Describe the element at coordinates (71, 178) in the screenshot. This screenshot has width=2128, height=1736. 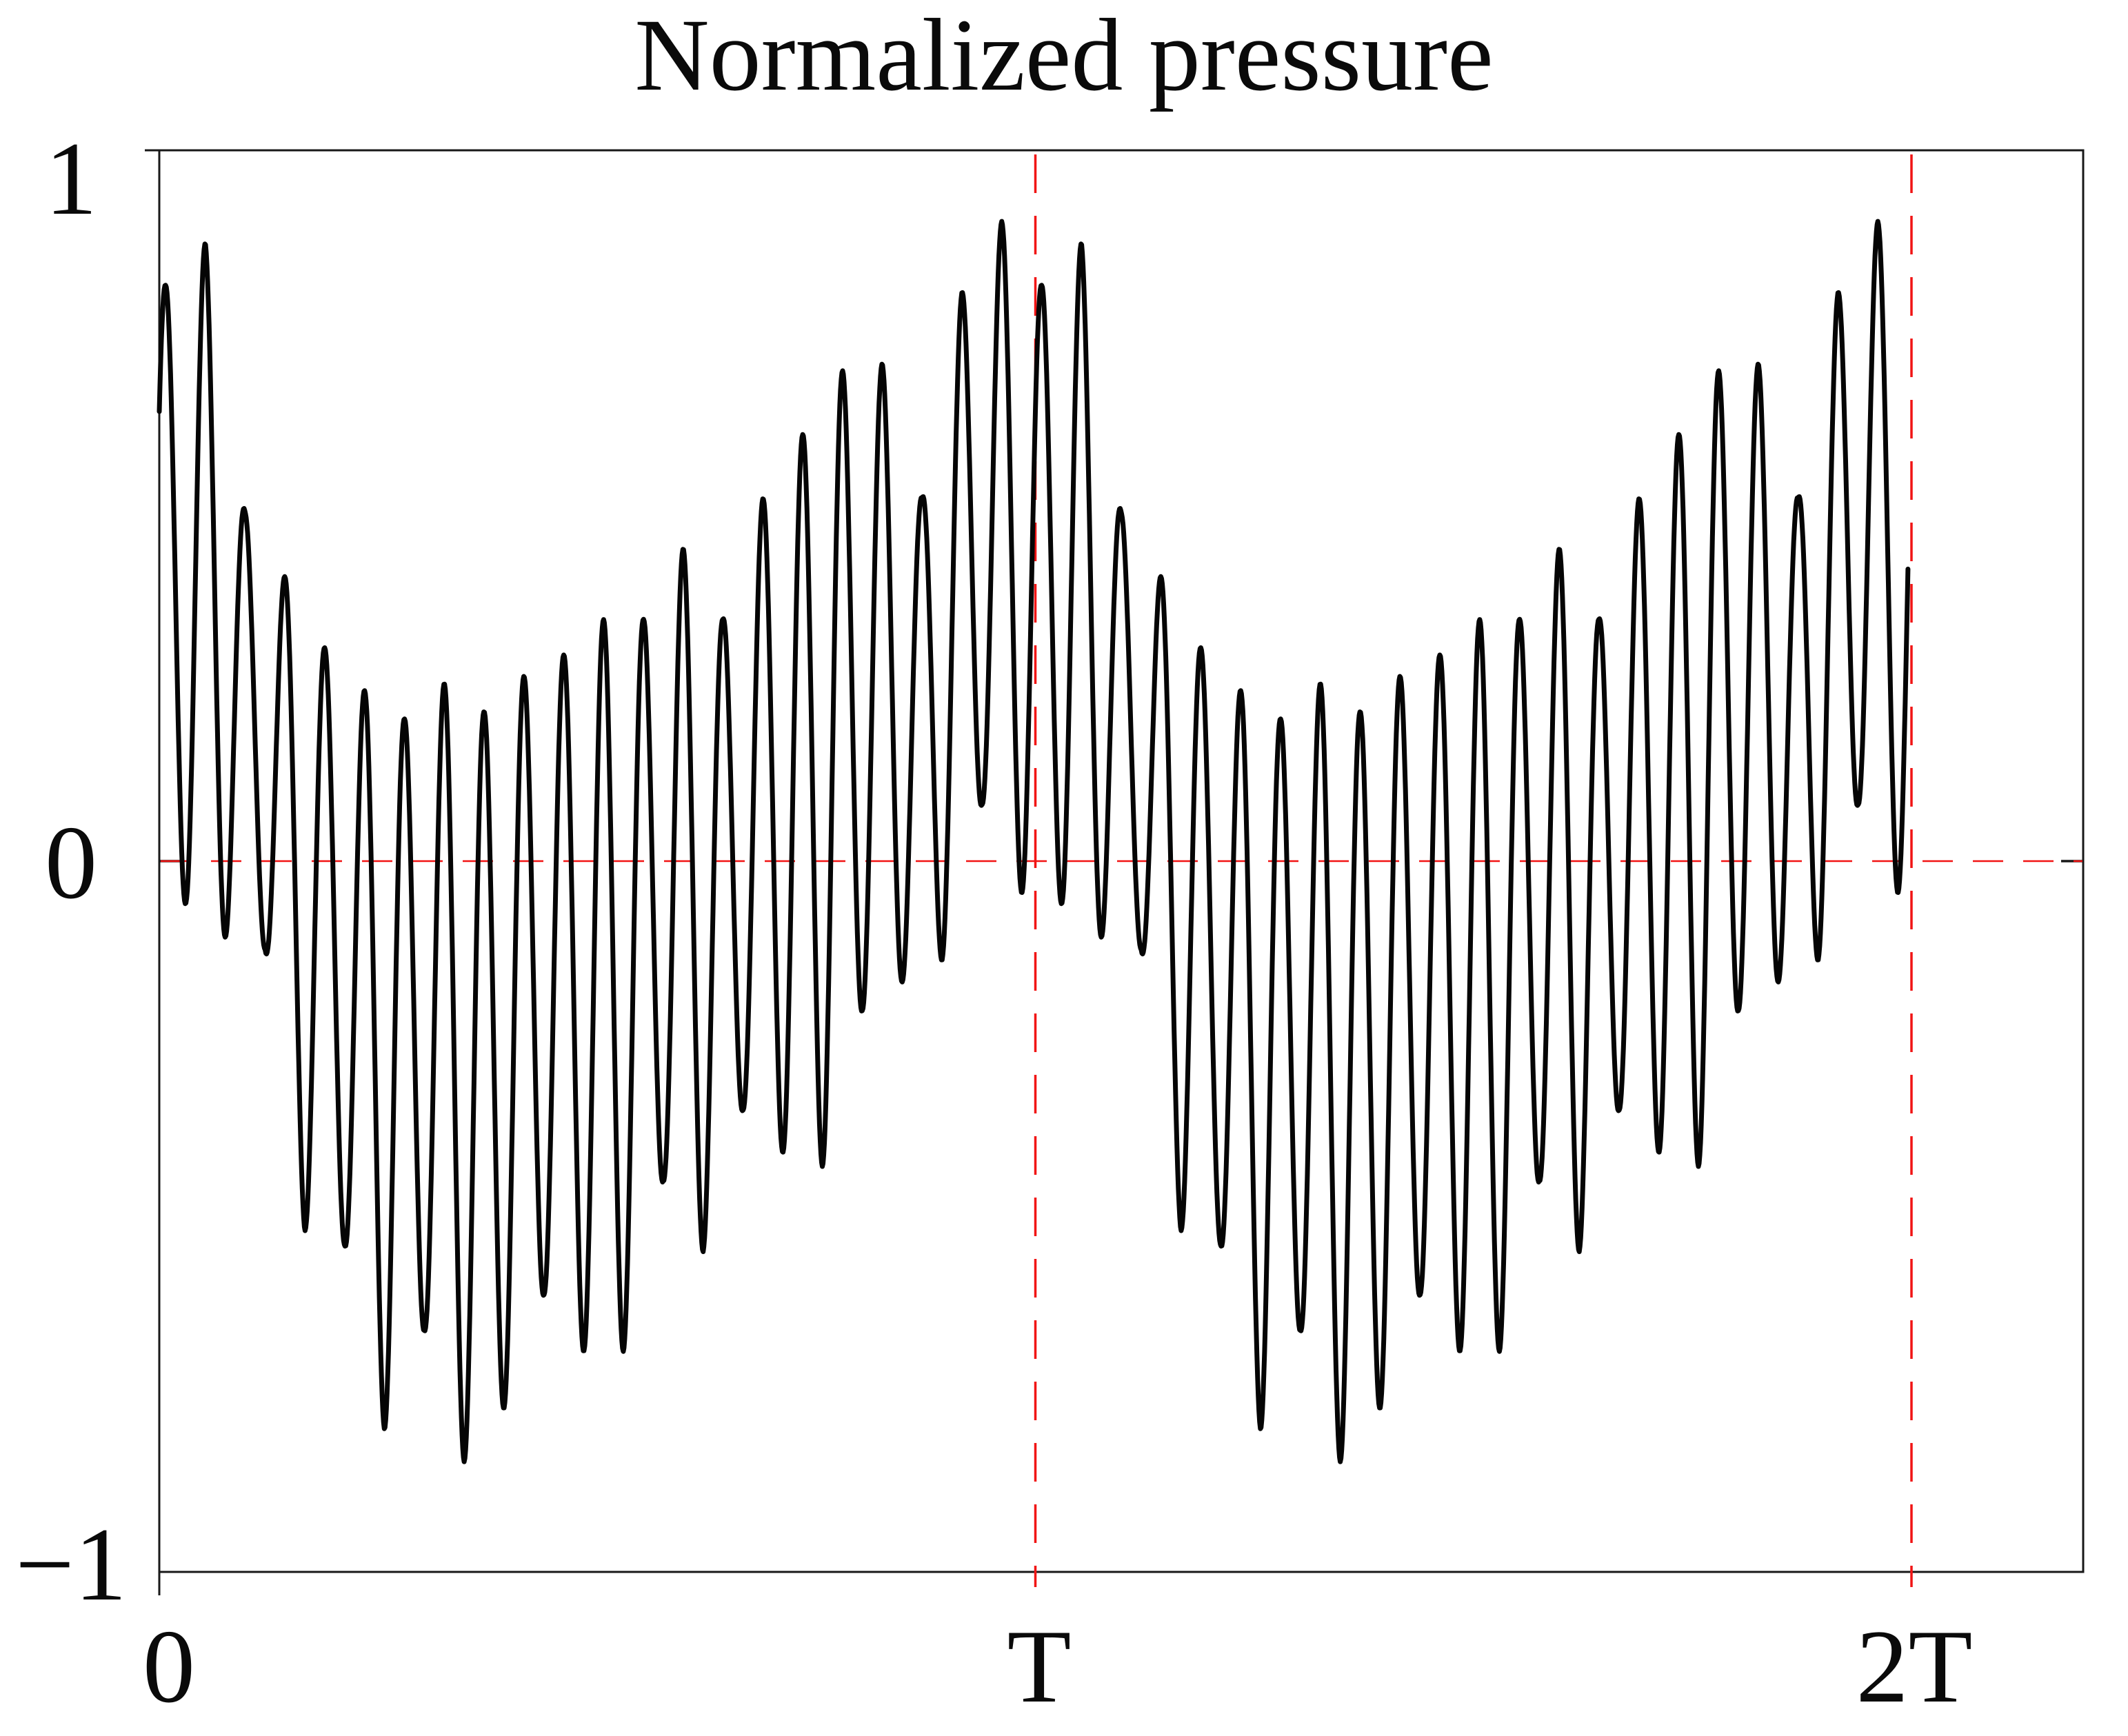
I see `y-tick-label-plus1: 1` at that location.